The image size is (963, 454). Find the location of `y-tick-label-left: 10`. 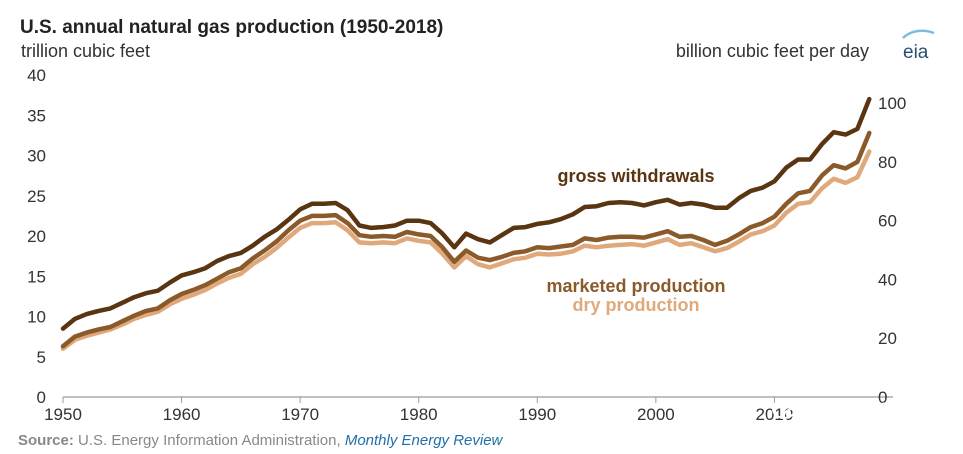

y-tick-label-left: 10 is located at coordinates (36, 317).